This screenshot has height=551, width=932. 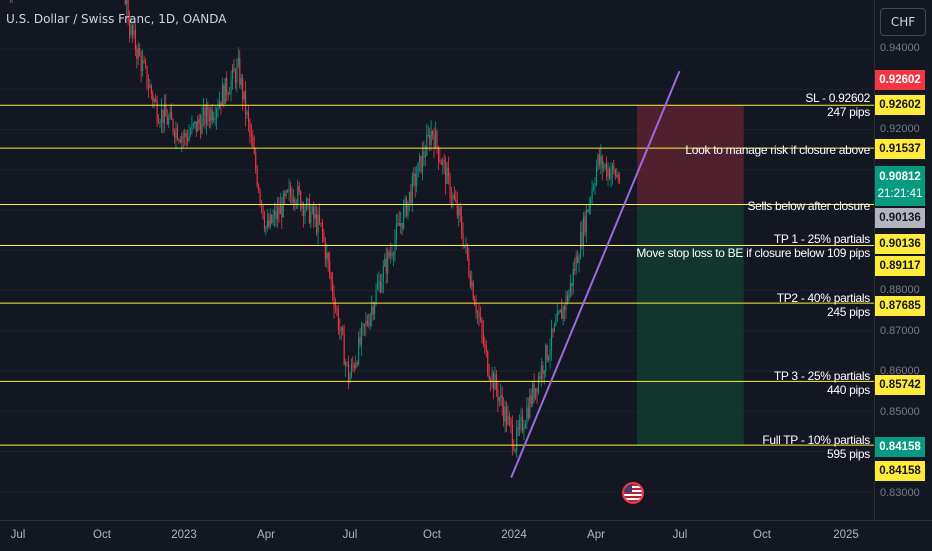 I want to click on time-tick: Jul, so click(x=18, y=535).